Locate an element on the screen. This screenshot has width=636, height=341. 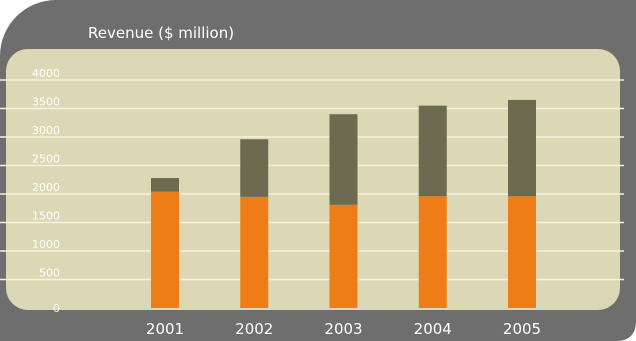
x-tick-label: 2003 is located at coordinates (343, 329).